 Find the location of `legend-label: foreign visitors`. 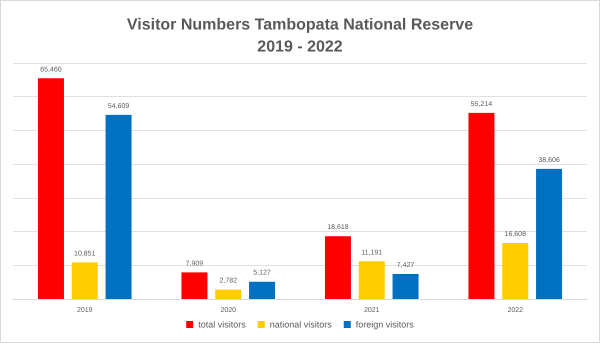

legend-label: foreign visitors is located at coordinates (385, 325).